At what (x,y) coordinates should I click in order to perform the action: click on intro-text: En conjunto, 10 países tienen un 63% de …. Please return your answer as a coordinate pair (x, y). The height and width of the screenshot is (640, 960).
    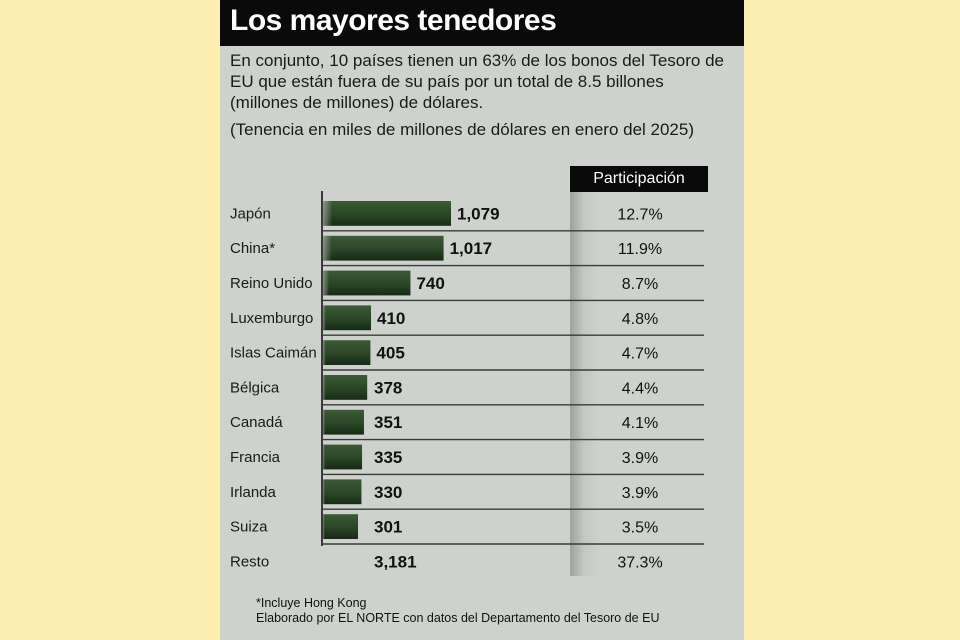
    Looking at the image, I should click on (477, 81).